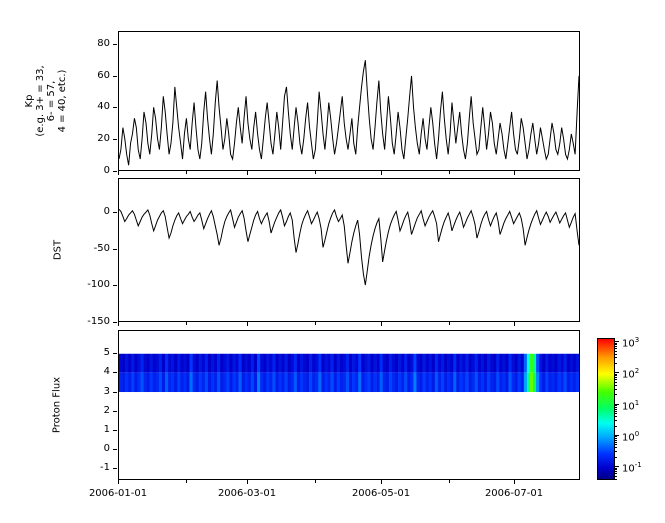  I want to click on x-tick-label: 2006-07-01, so click(514, 493).